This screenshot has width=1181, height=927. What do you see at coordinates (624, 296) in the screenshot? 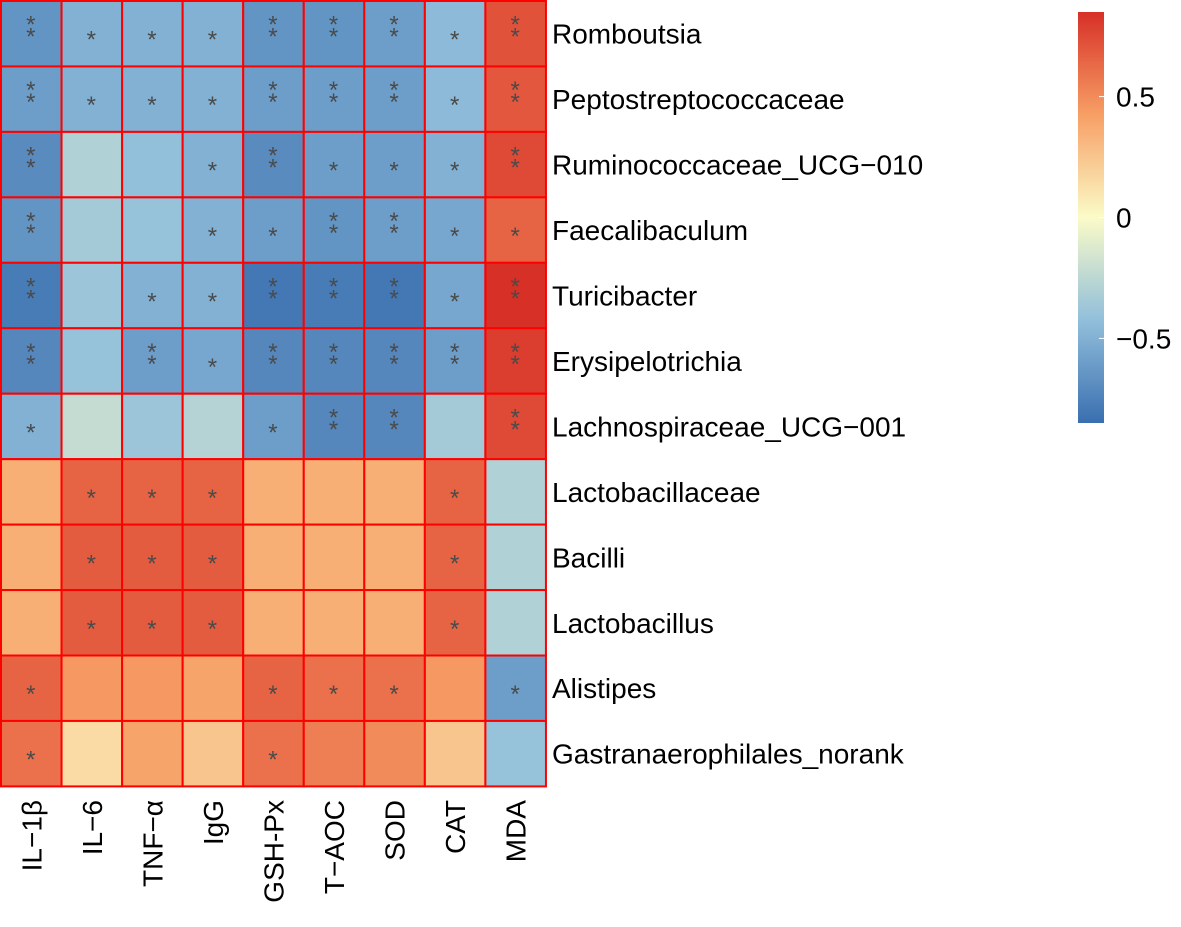
I see `row-label: Turicibacter` at bounding box center [624, 296].